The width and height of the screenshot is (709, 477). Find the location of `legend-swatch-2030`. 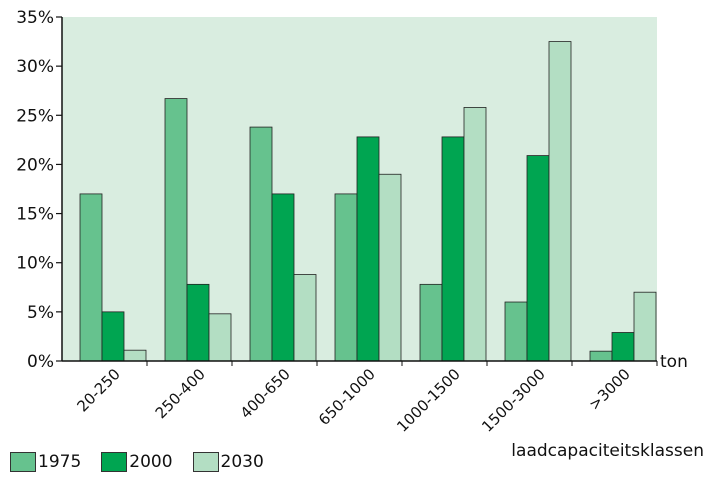

legend-swatch-2030 is located at coordinates (205, 462).